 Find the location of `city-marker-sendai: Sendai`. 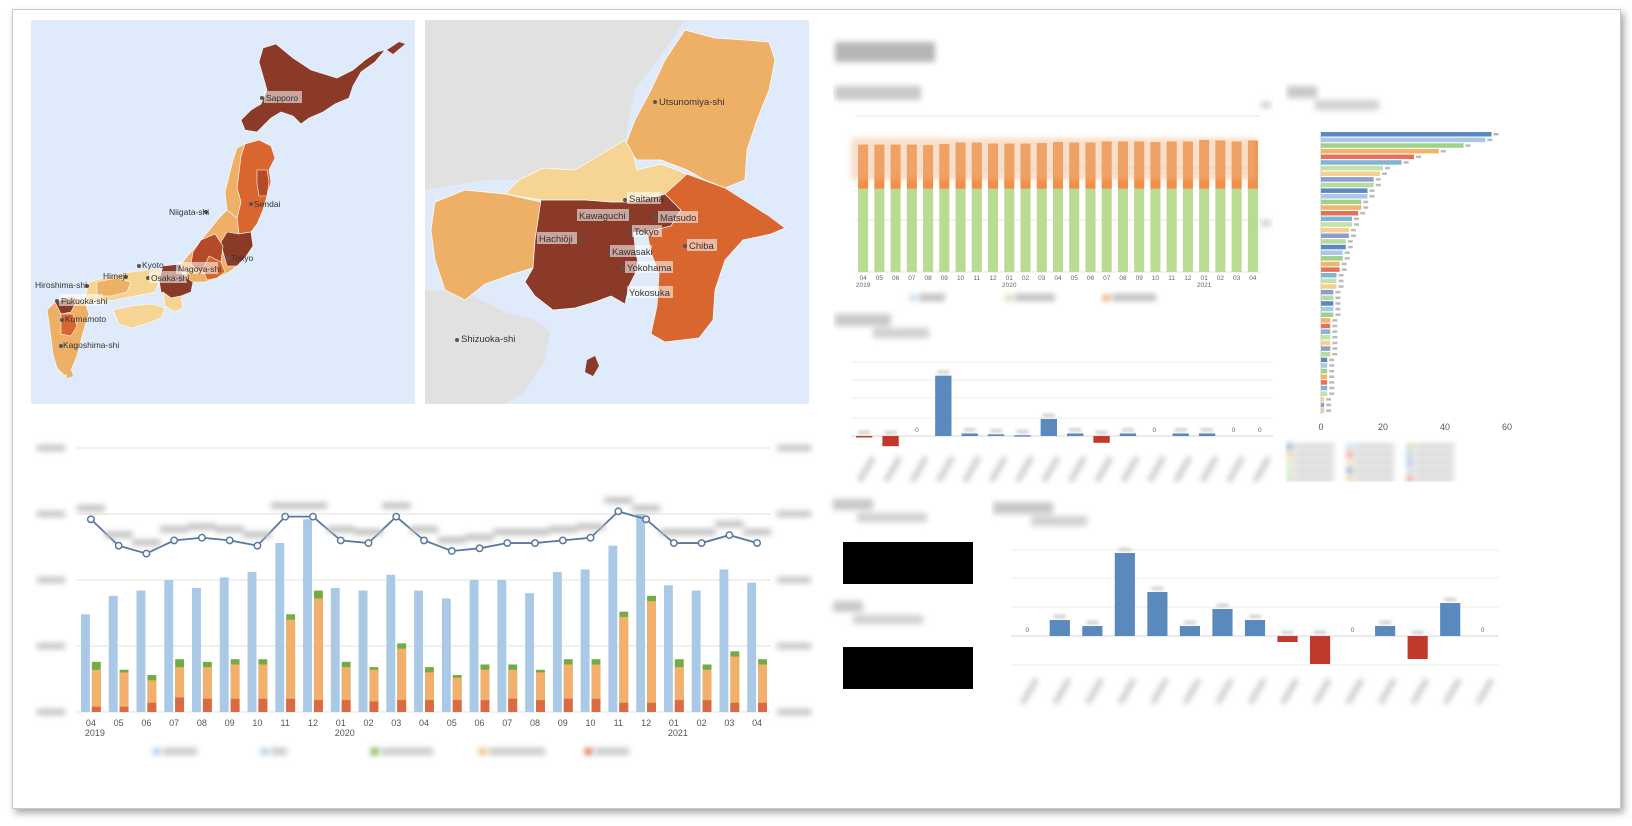

city-marker-sendai: Sendai is located at coordinates (265, 204).